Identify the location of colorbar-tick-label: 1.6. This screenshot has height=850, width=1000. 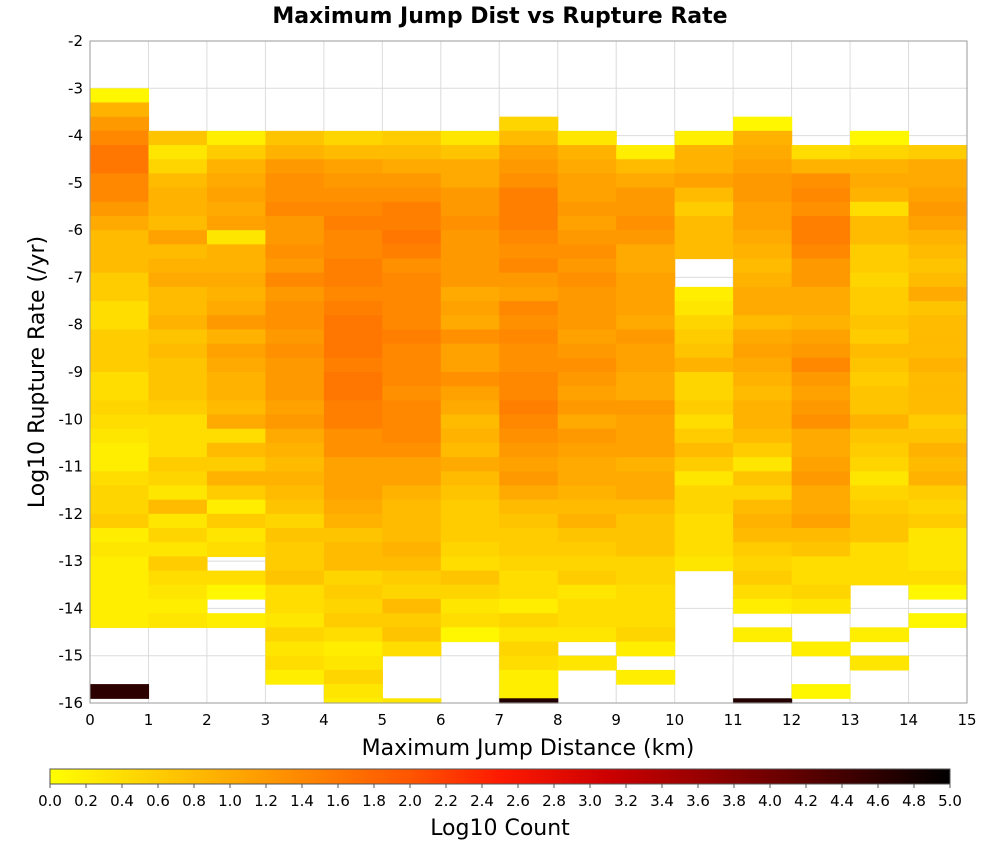
(338, 801).